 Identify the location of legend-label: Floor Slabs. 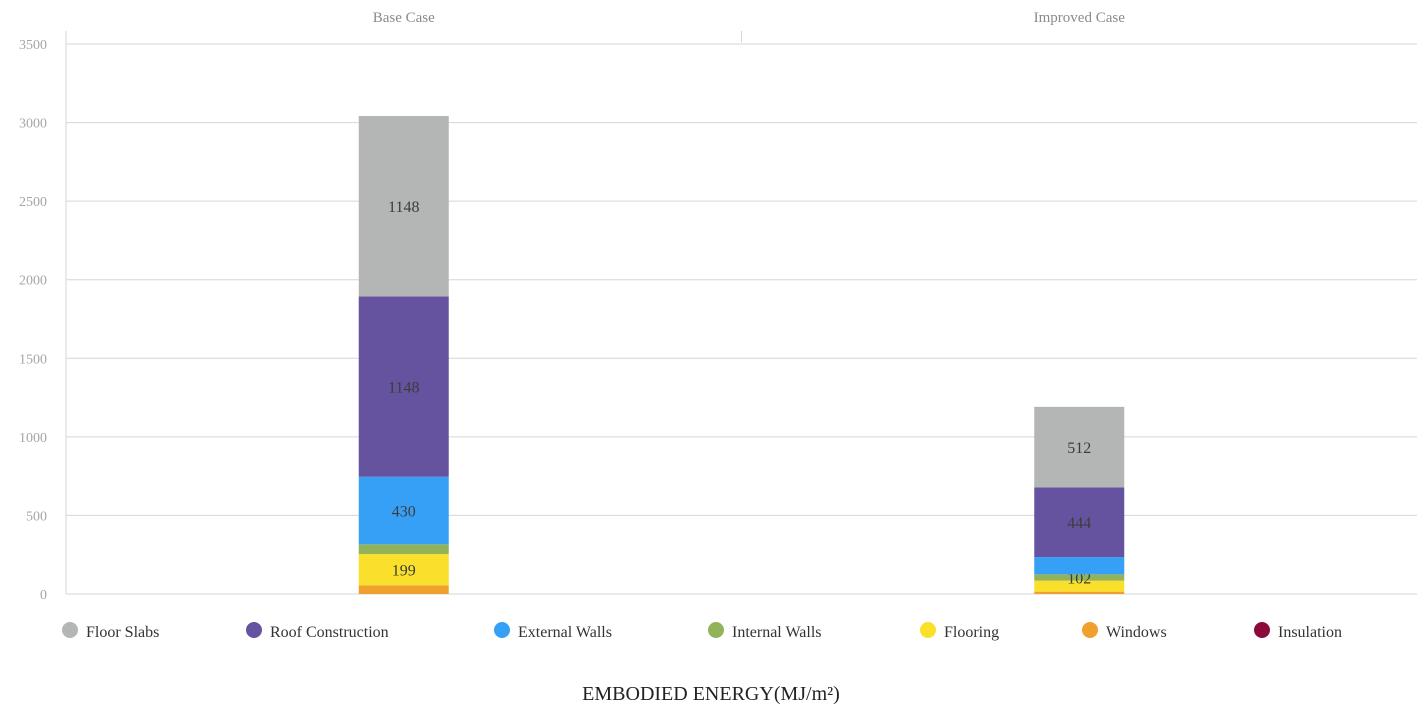
(122, 632).